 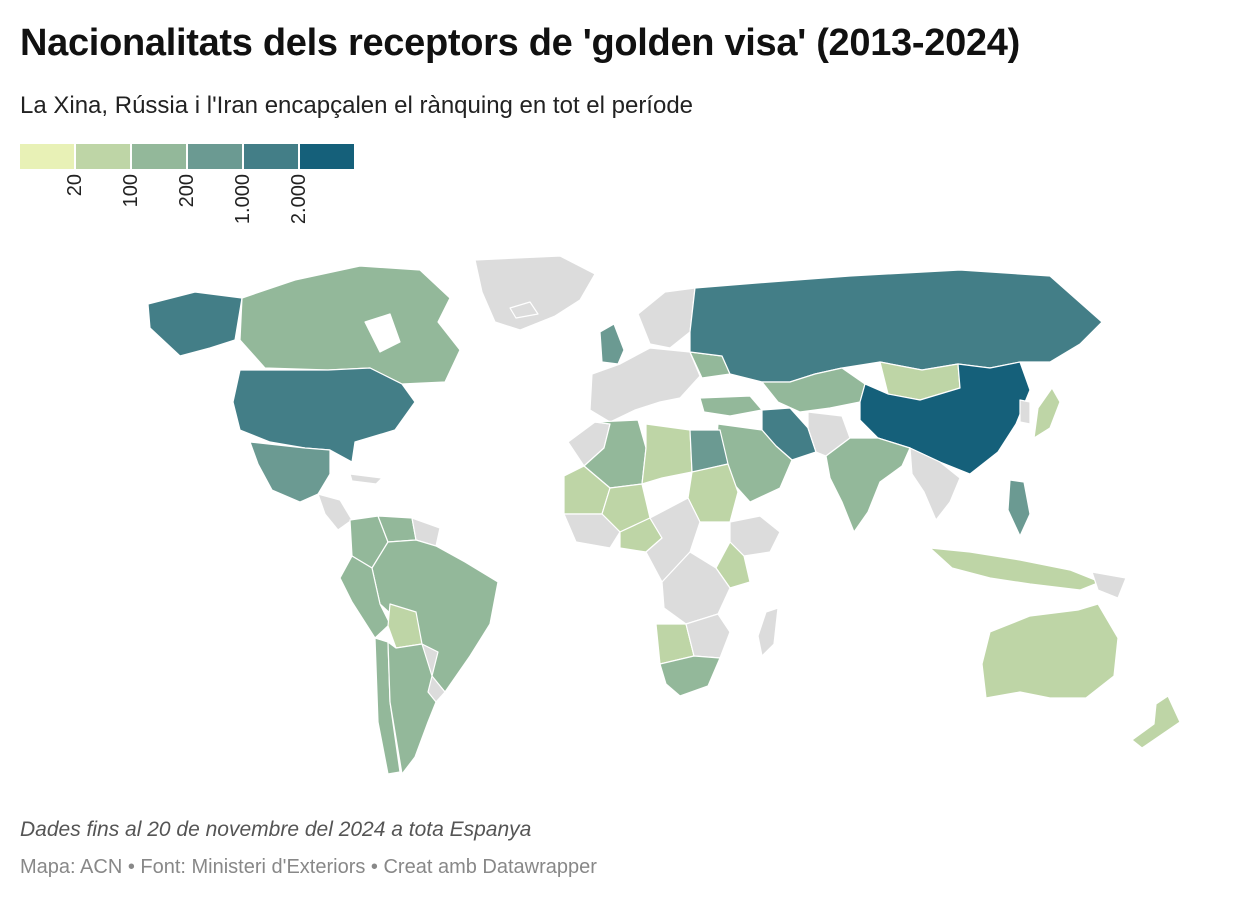 I want to click on country-new-zealand, so click(x=1156, y=722).